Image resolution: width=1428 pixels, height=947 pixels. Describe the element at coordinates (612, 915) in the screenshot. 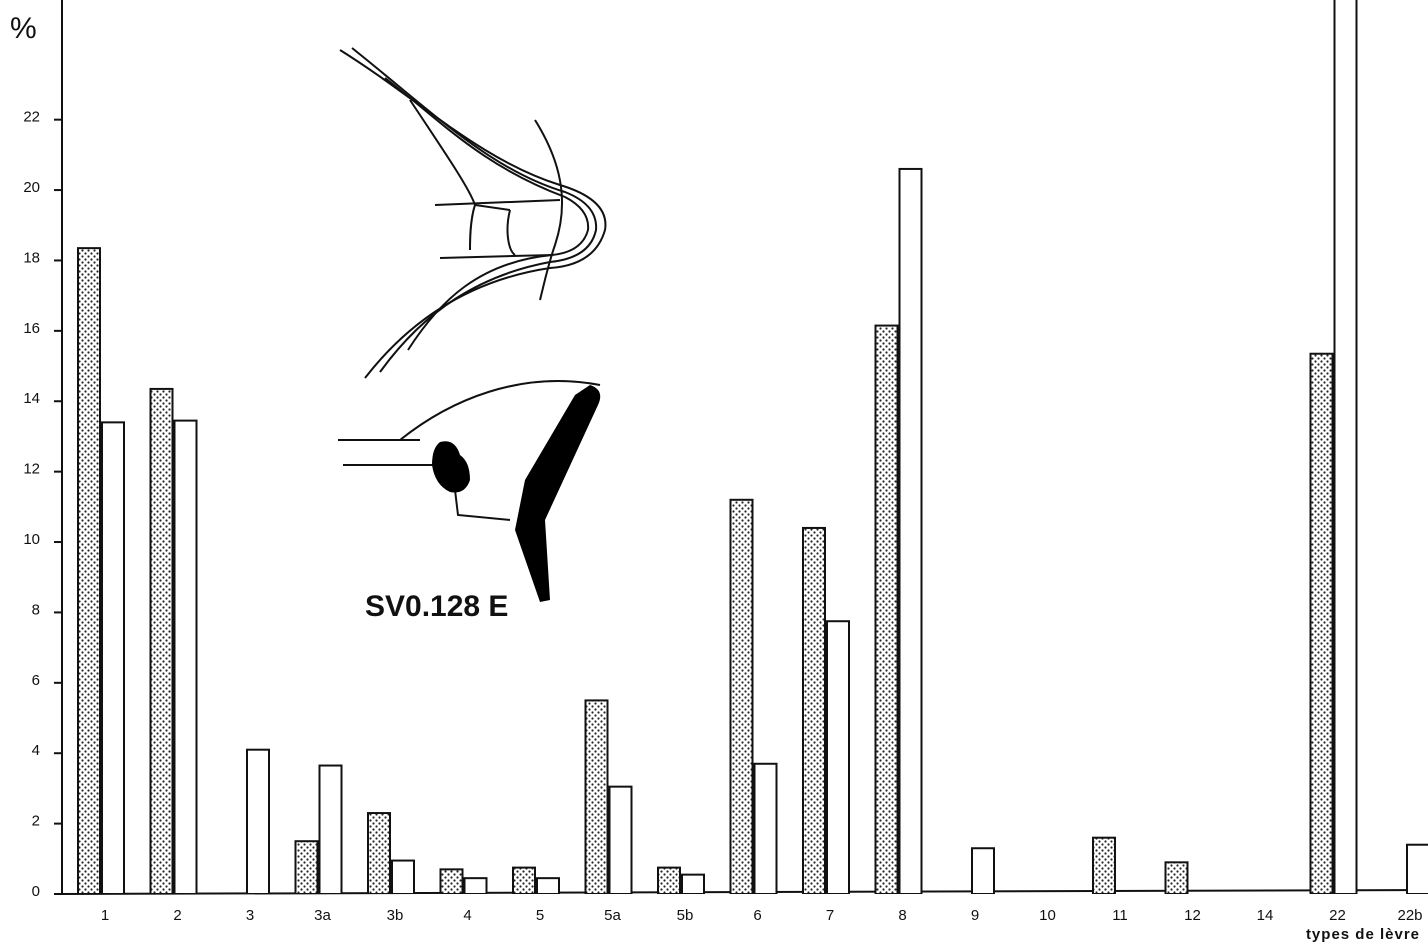

I see `x-tick-label: 5a` at that location.